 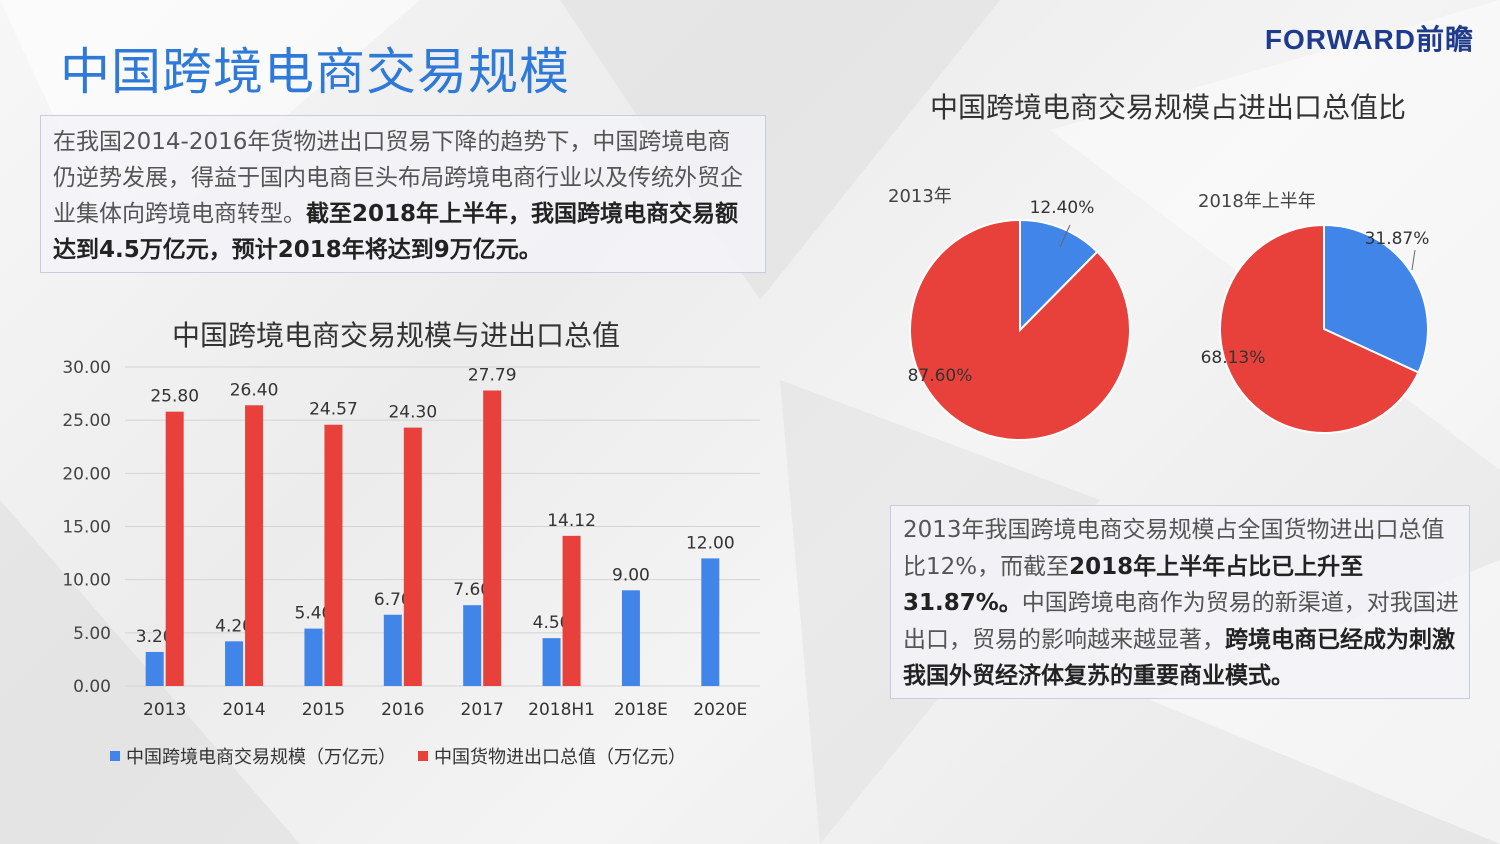 I want to click on pie-2013-name: 2013年, so click(x=920, y=196).